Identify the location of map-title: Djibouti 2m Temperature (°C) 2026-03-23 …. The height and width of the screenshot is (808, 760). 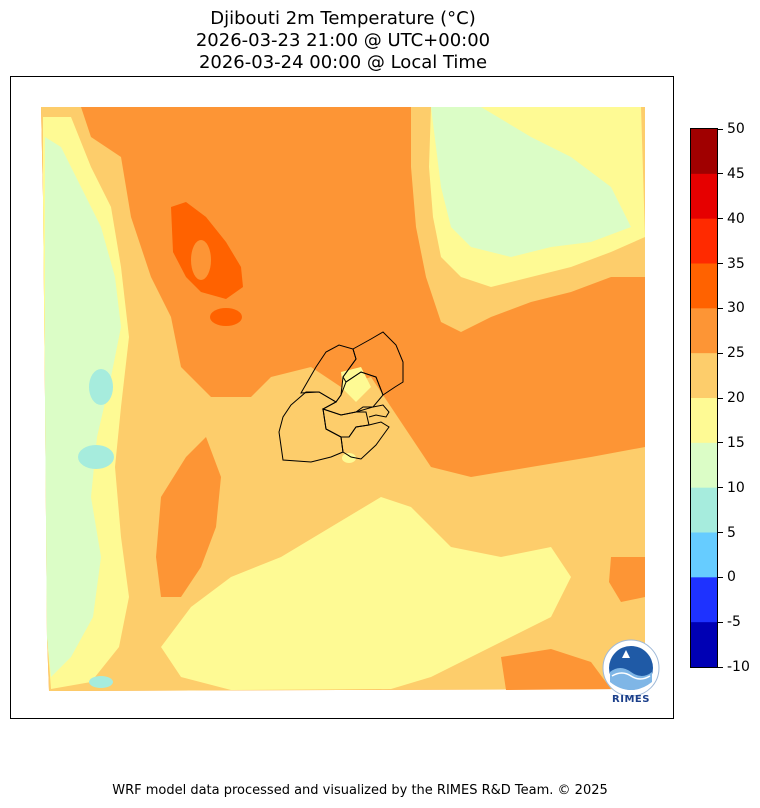
(343, 41).